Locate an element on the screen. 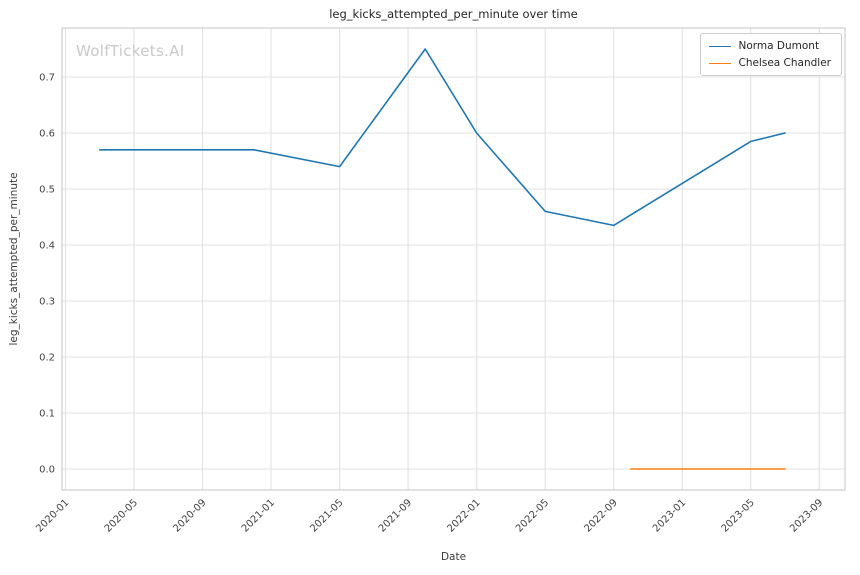 This screenshot has width=860, height=575. chart-title: leg_kicks_attempted_per_minute over time is located at coordinates (453, 14).